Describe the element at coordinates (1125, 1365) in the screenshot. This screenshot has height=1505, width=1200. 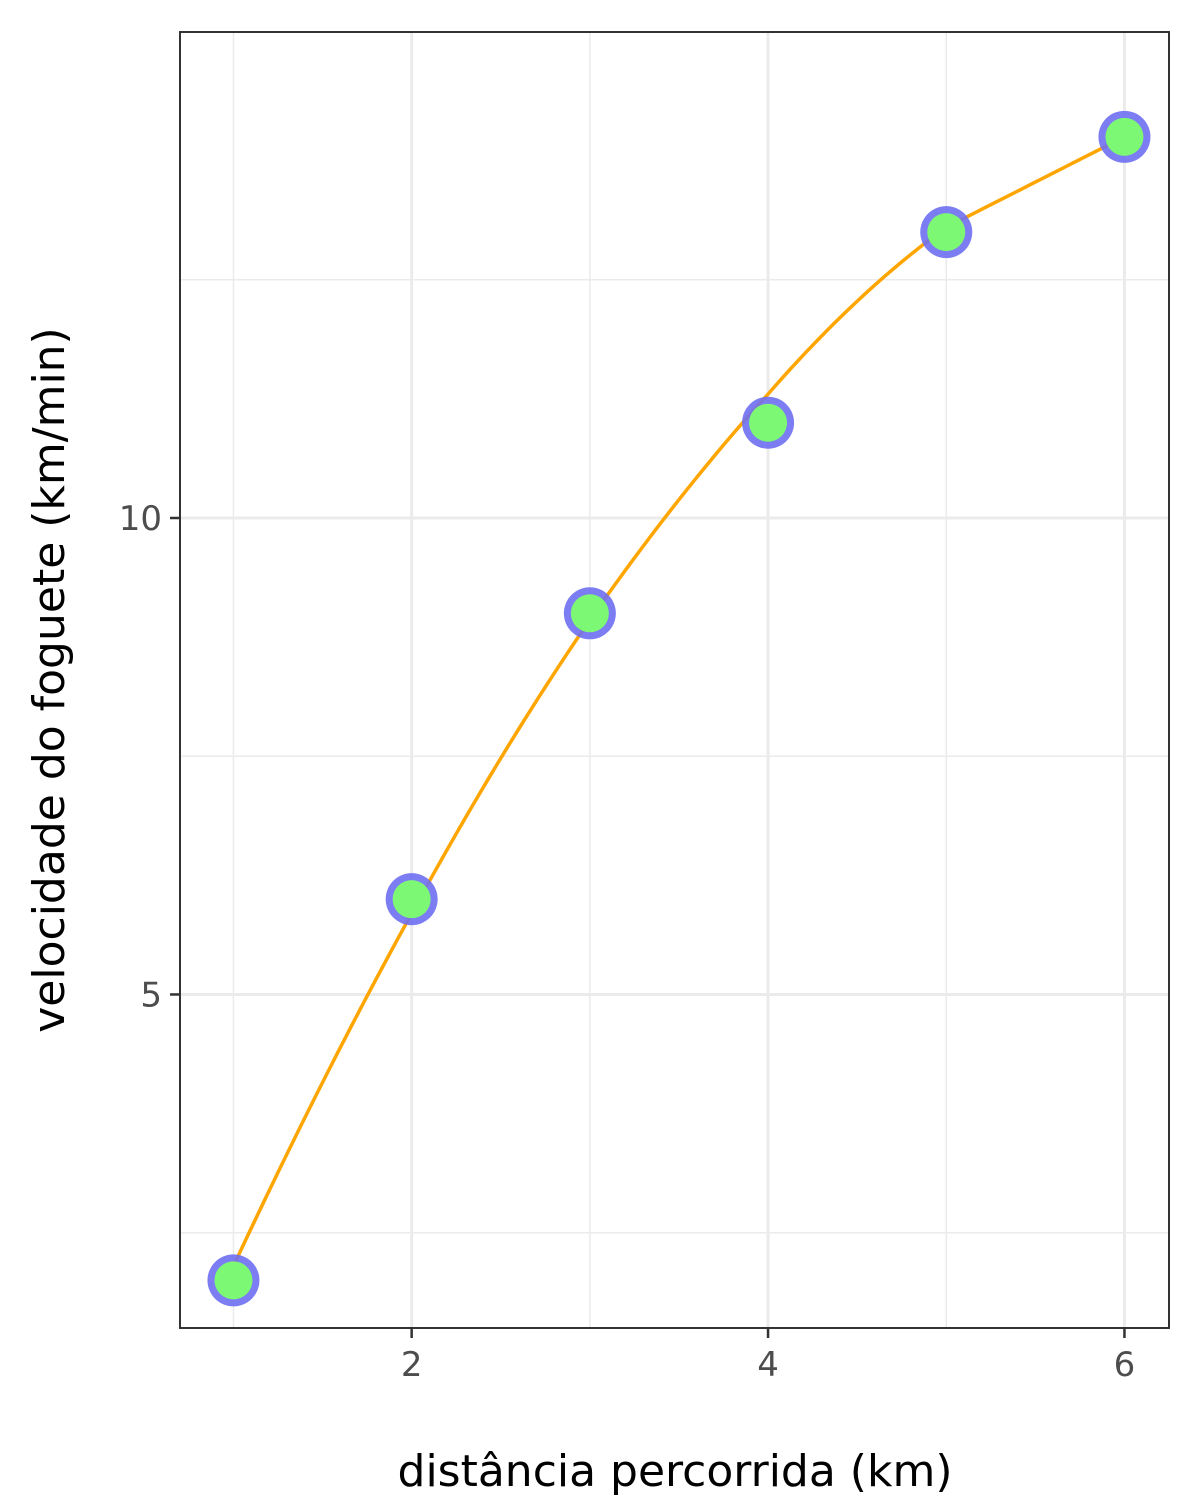
I see `x-tick-label: 6` at that location.